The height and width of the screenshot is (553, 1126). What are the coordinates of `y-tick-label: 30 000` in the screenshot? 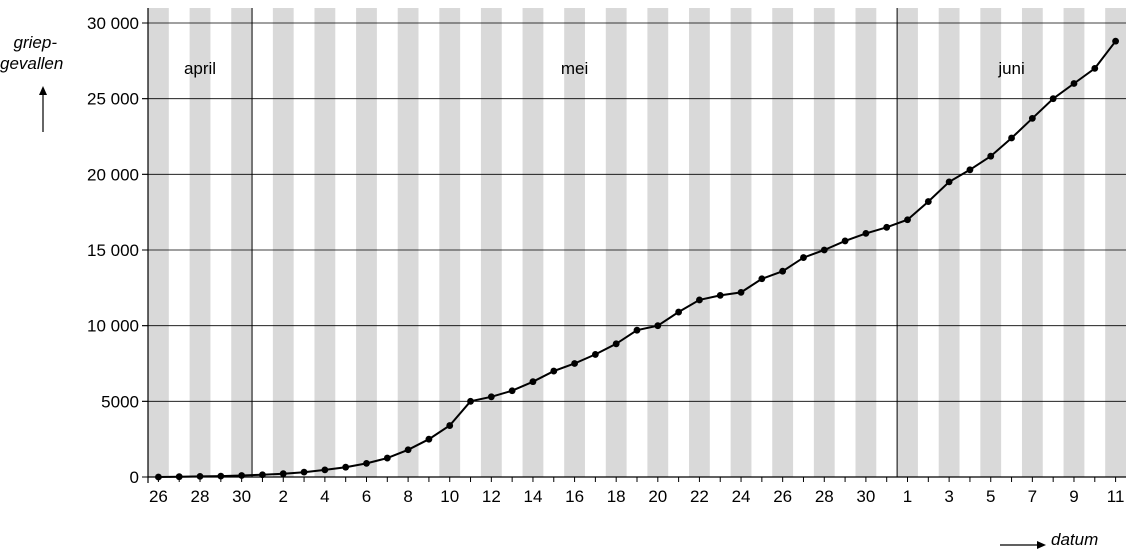 It's located at (113, 23).